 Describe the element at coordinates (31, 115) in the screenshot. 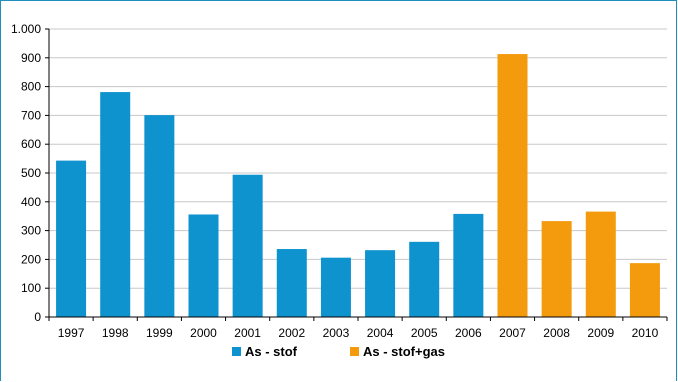

I see `y-tick-label: 700` at that location.